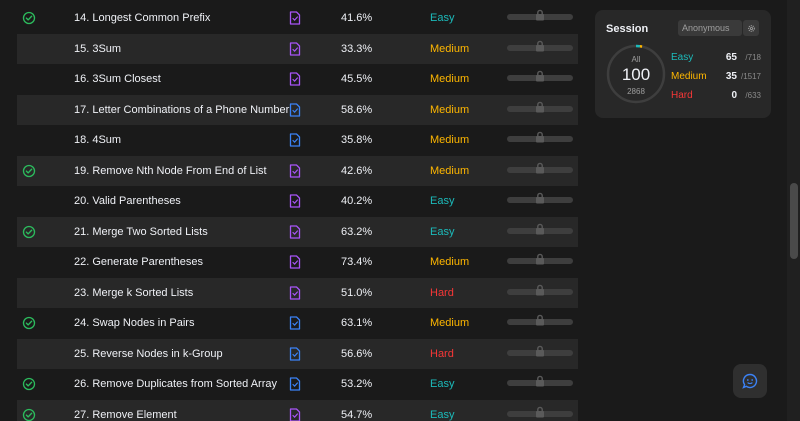  What do you see at coordinates (148, 353) in the screenshot?
I see `problem-title-link: 25. Reverse Nodes in k-Group` at bounding box center [148, 353].